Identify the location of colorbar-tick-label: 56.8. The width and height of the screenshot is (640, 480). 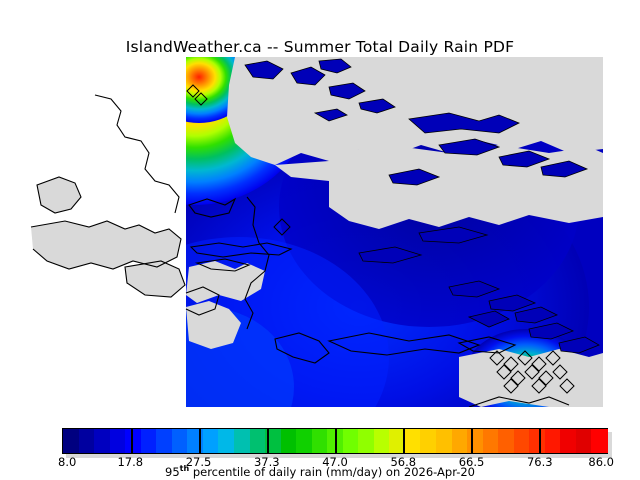
(403, 462).